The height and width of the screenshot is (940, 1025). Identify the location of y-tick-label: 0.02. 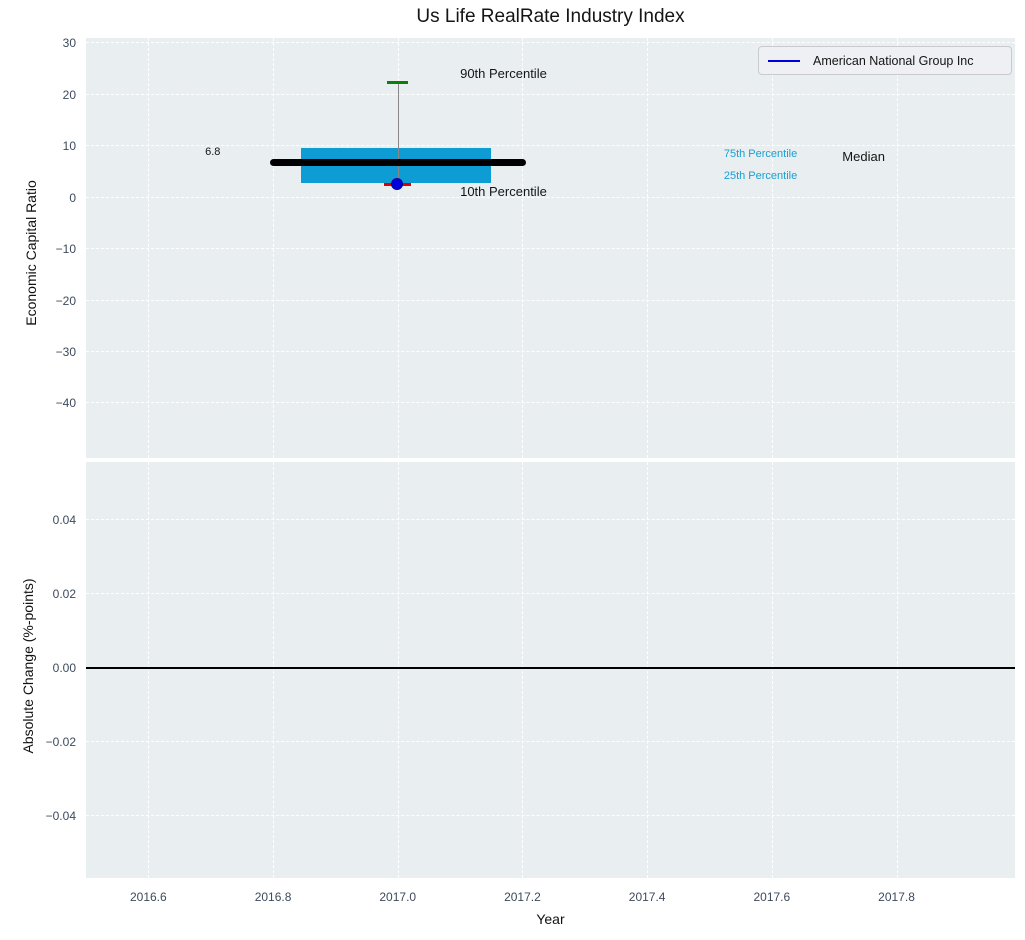
(64, 593).